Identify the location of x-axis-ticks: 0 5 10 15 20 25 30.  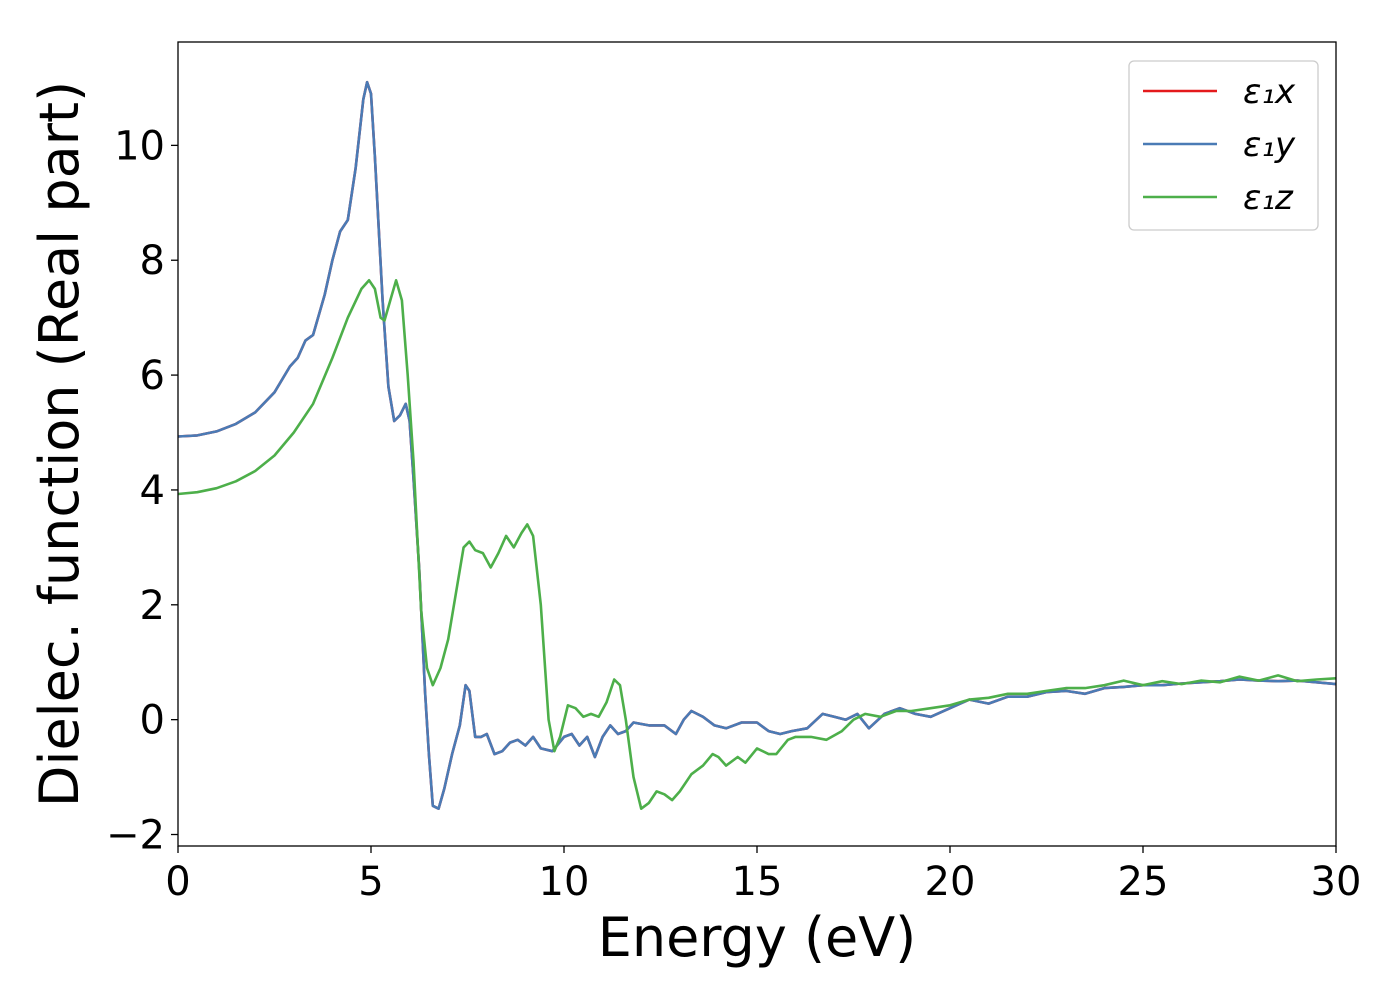
(763, 875).